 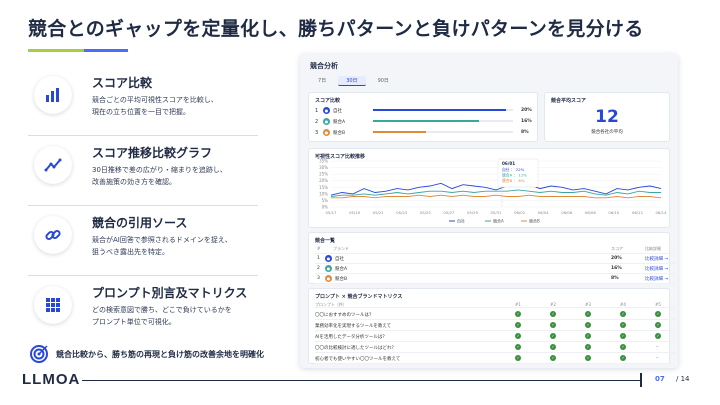 What do you see at coordinates (322, 81) in the screenshot?
I see `tab-7d: 7日` at bounding box center [322, 81].